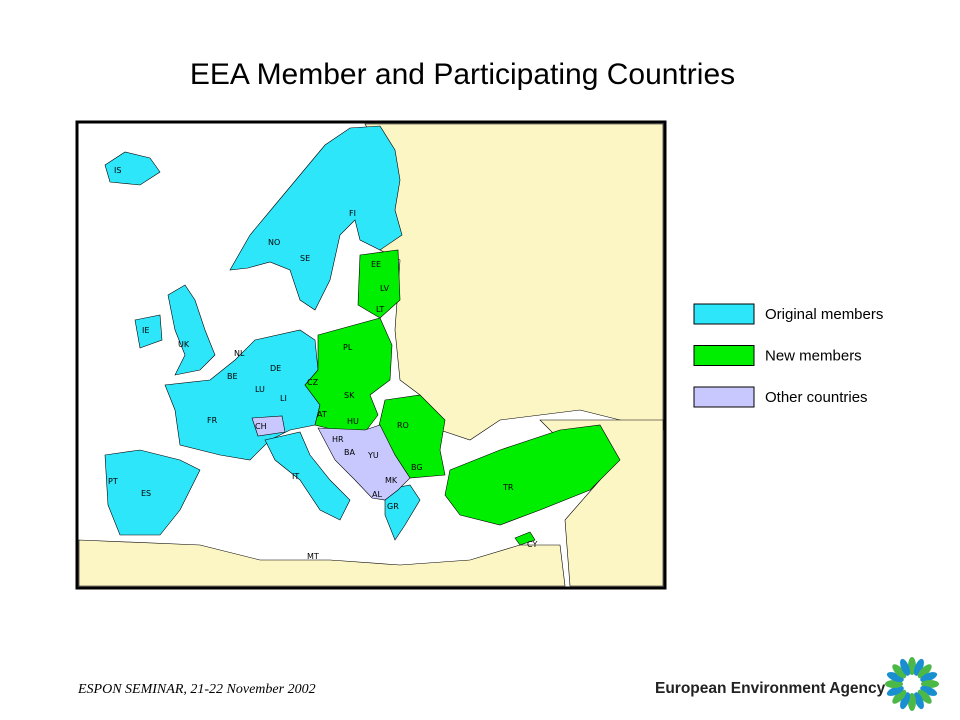  What do you see at coordinates (349, 395) in the screenshot?
I see `country-label: SK` at bounding box center [349, 395].